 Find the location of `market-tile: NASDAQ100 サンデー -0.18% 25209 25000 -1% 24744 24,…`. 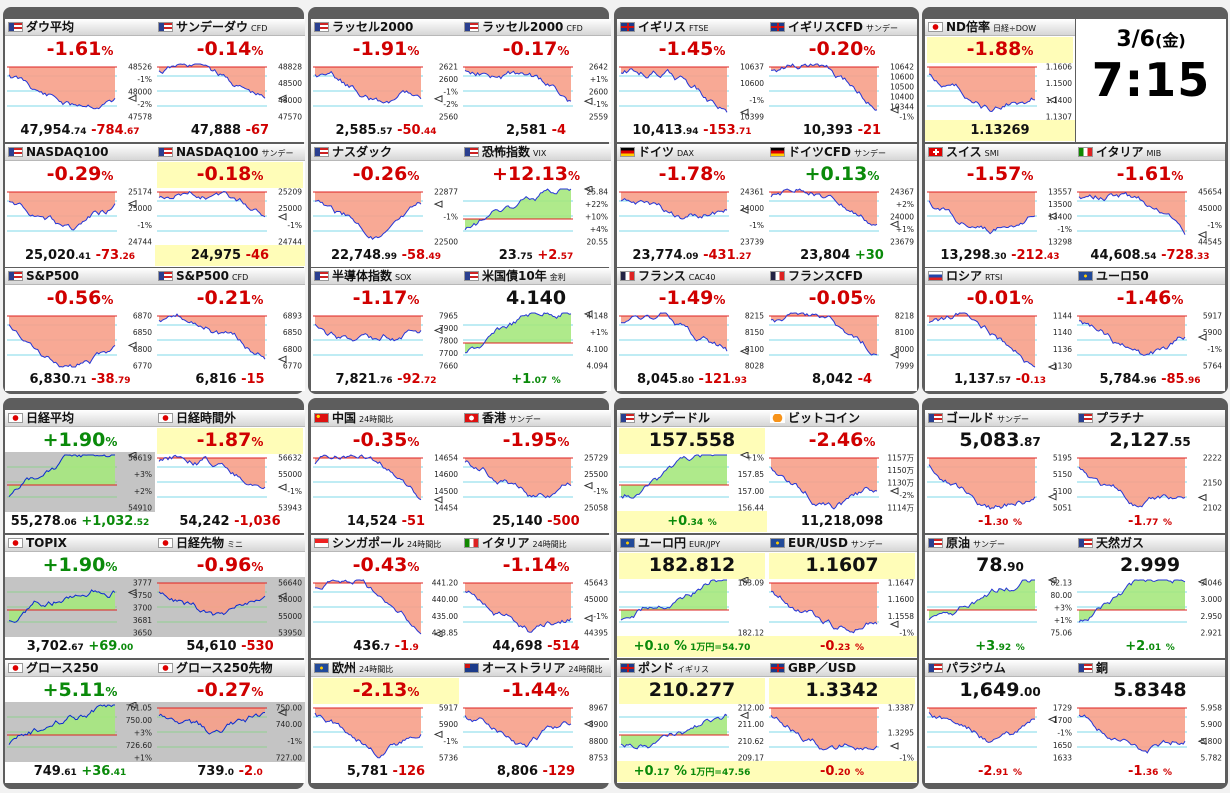

market-tile: NASDAQ100 サンデー -0.18% 25209 25000 -1% 24744 24,… is located at coordinates (230, 205).